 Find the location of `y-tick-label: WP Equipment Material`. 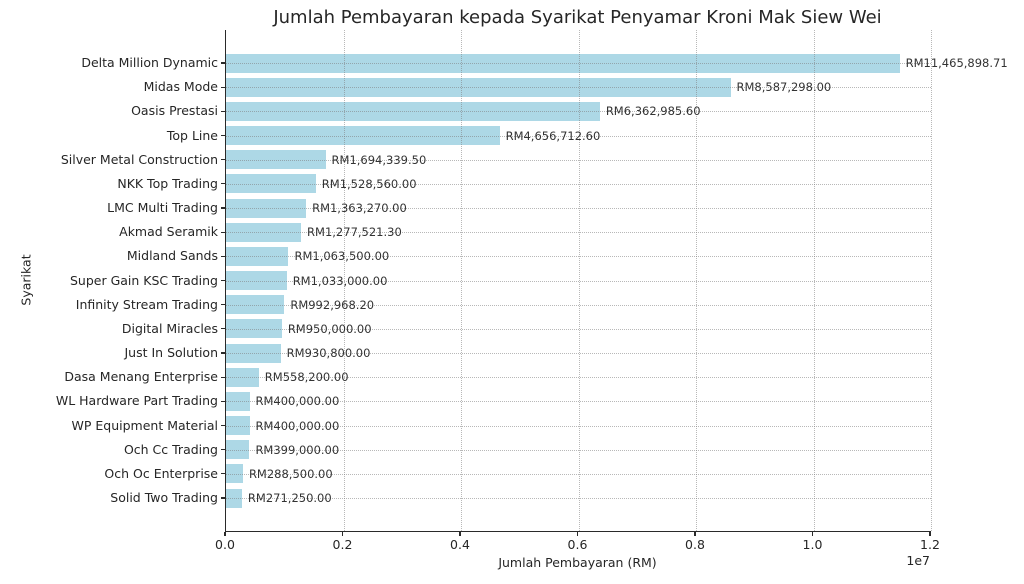

y-tick-label: WP Equipment Material is located at coordinates (144, 425).